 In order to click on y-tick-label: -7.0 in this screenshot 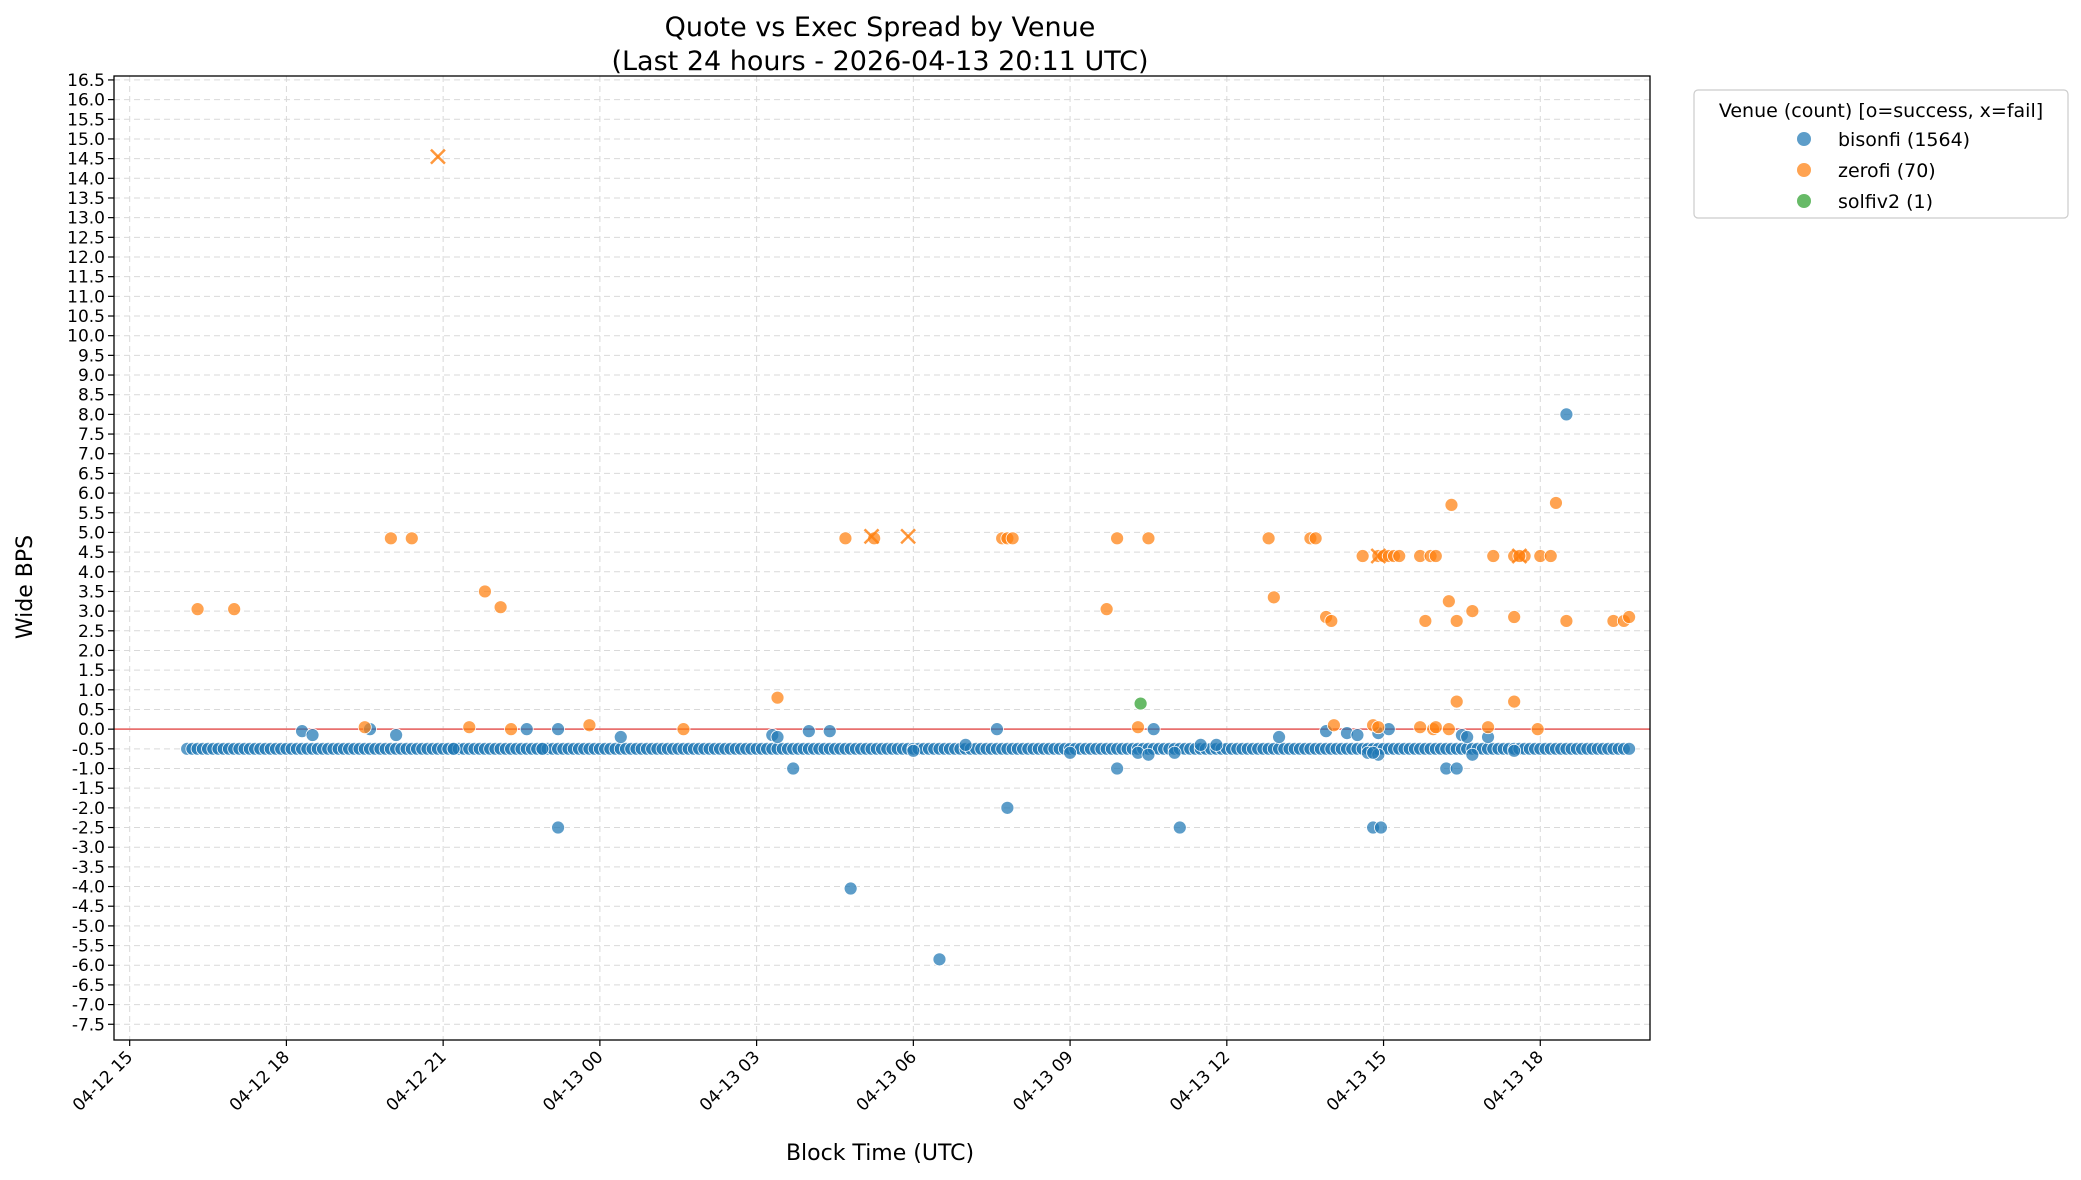, I will do `click(88, 1006)`.